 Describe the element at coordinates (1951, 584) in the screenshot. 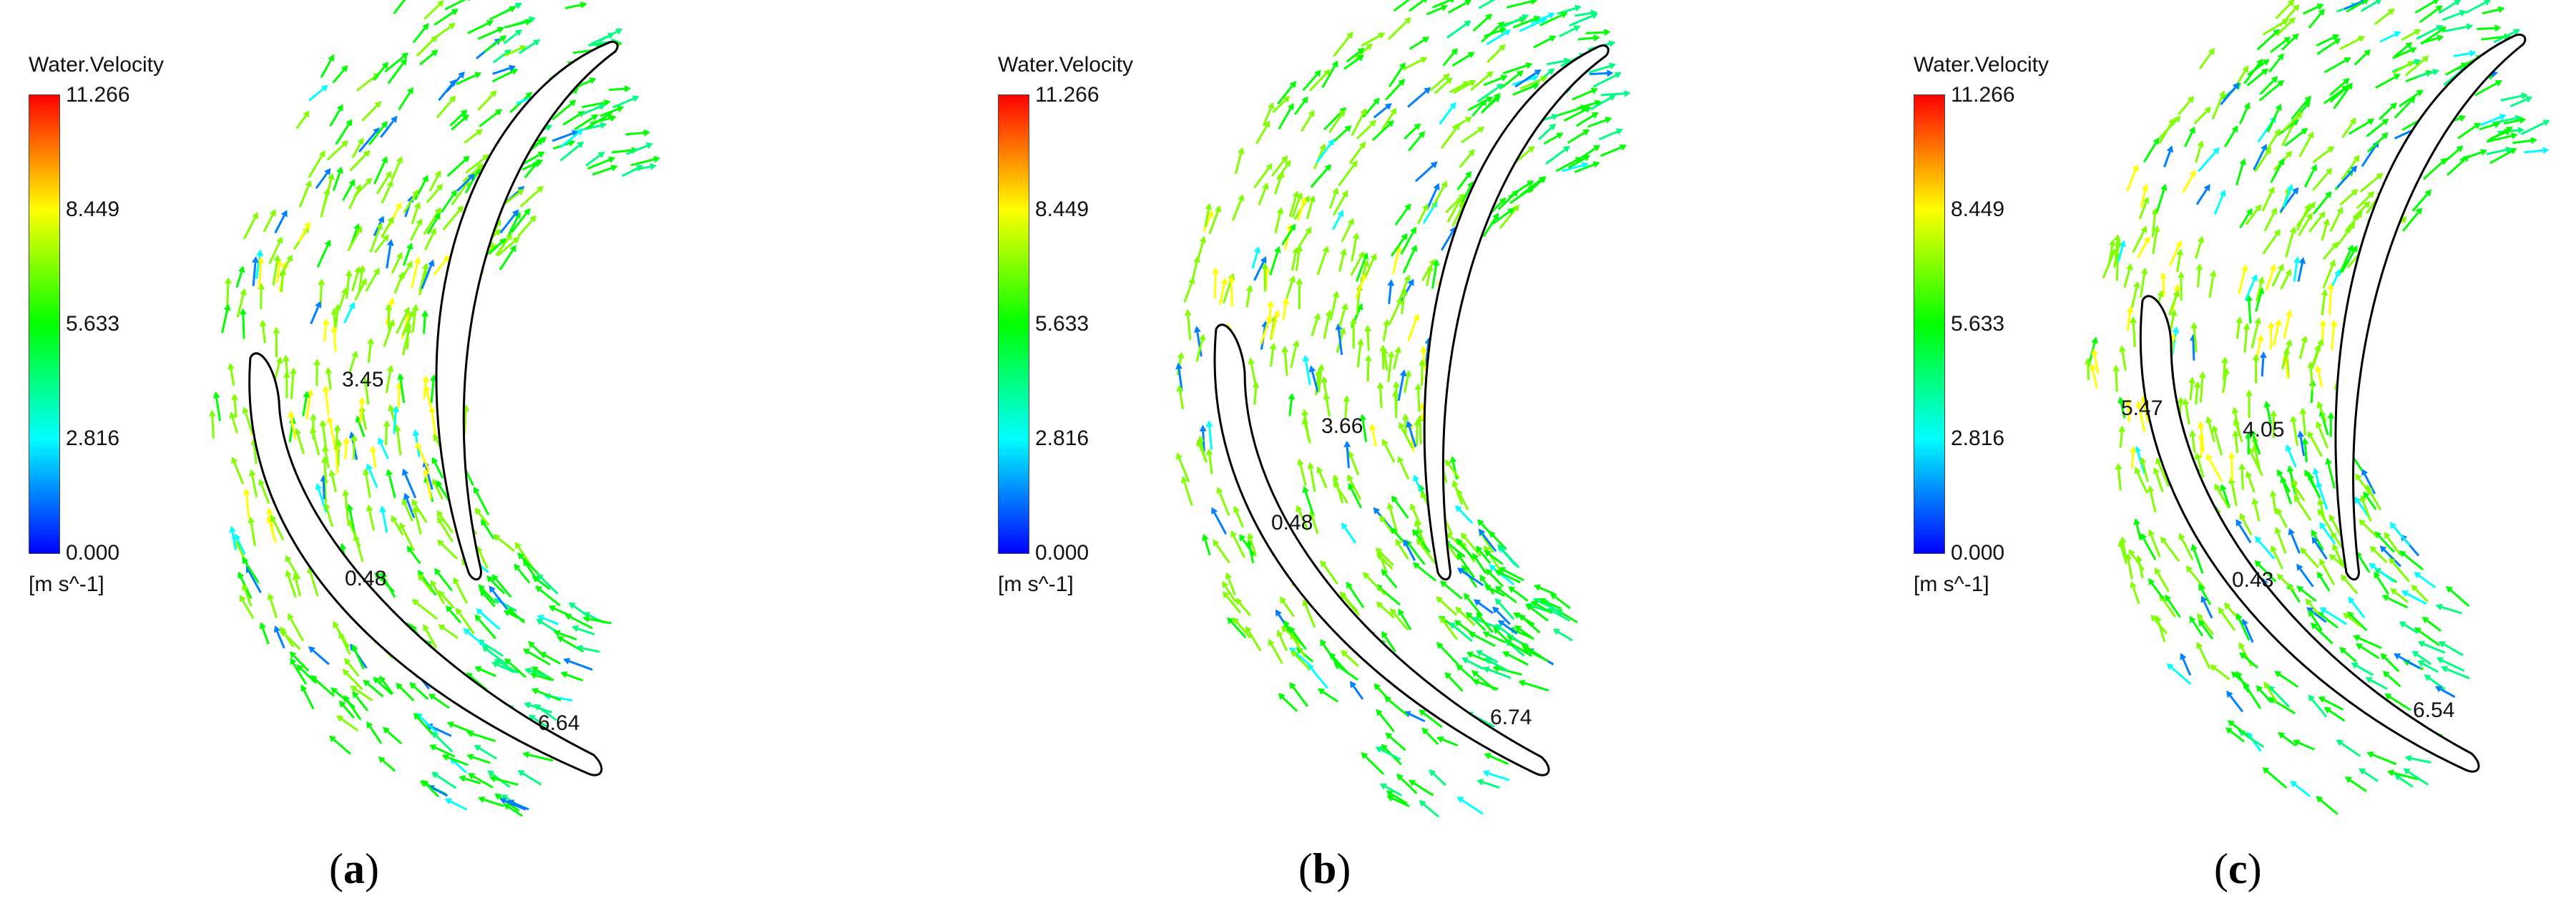

I see `legend-unit: [m s^-1]` at that location.